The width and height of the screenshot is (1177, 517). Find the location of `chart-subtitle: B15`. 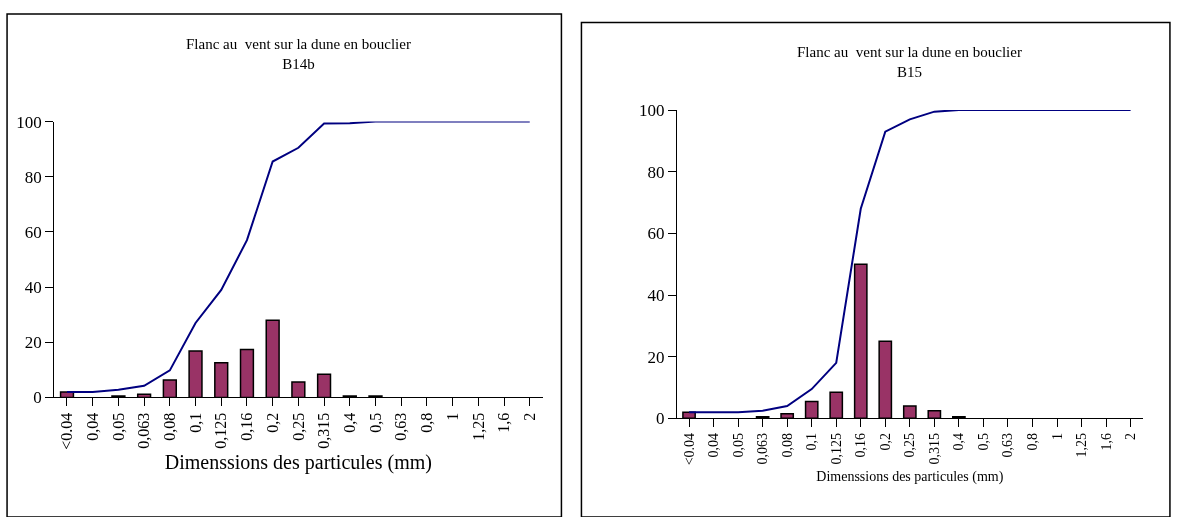

chart-subtitle: B15 is located at coordinates (909, 71).